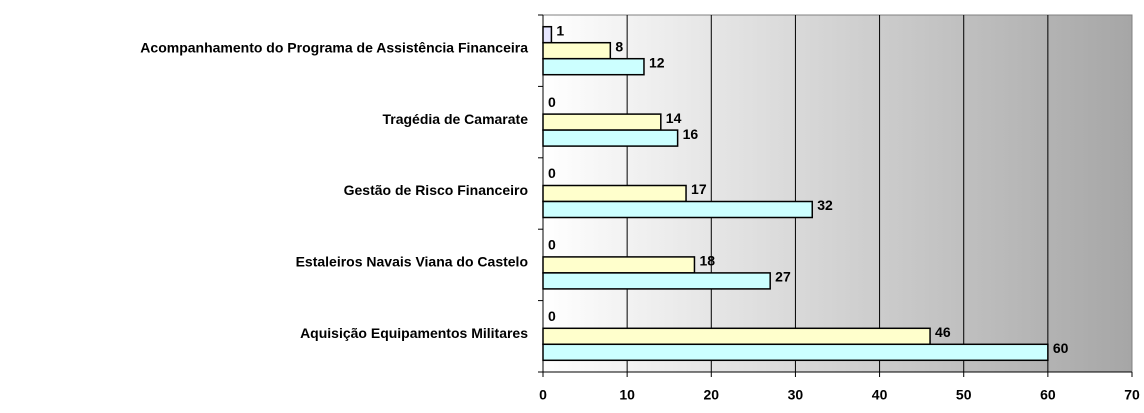 This screenshot has height=413, width=1144. I want to click on data-label: 18, so click(707, 261).